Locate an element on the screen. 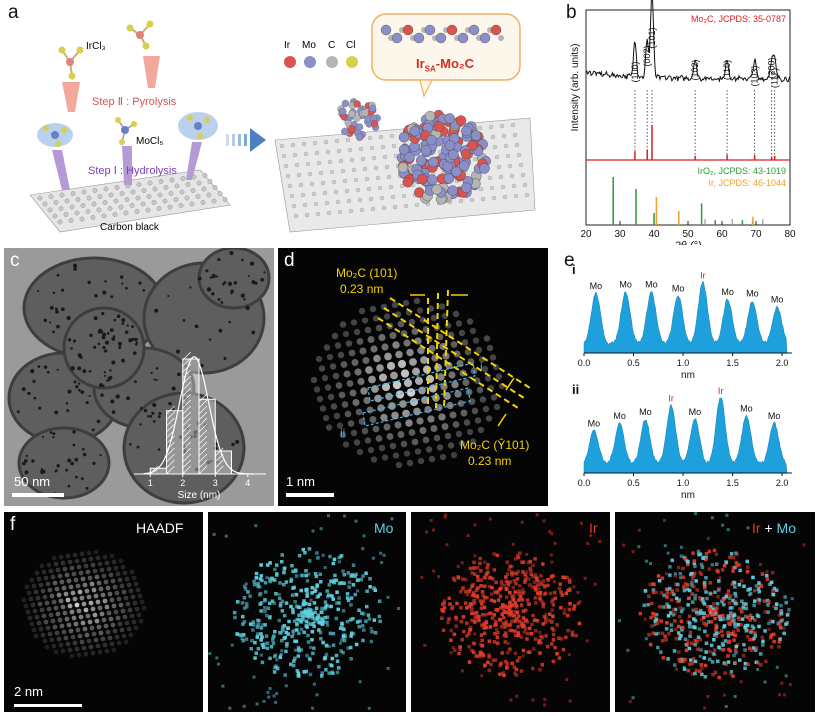 The width and height of the screenshot is (817, 716). step1-label: Step Ⅰ : Hydrolysis is located at coordinates (132, 171).